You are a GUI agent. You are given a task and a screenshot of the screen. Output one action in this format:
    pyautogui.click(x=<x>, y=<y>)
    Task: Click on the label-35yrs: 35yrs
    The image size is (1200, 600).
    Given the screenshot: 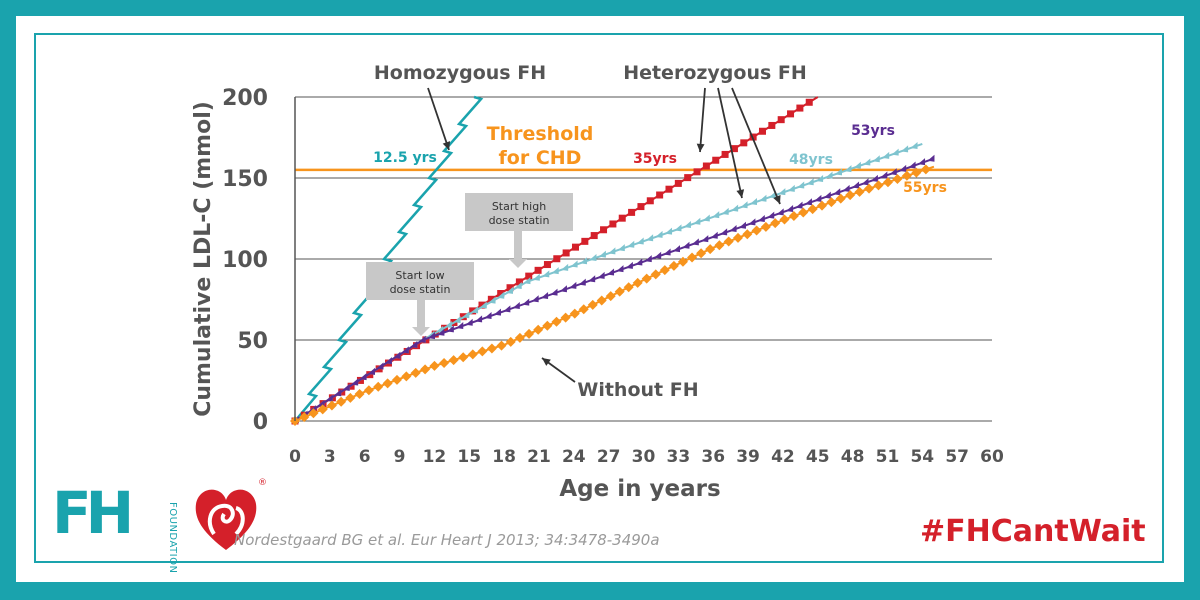 What is the action you would take?
    pyautogui.click(x=655, y=159)
    